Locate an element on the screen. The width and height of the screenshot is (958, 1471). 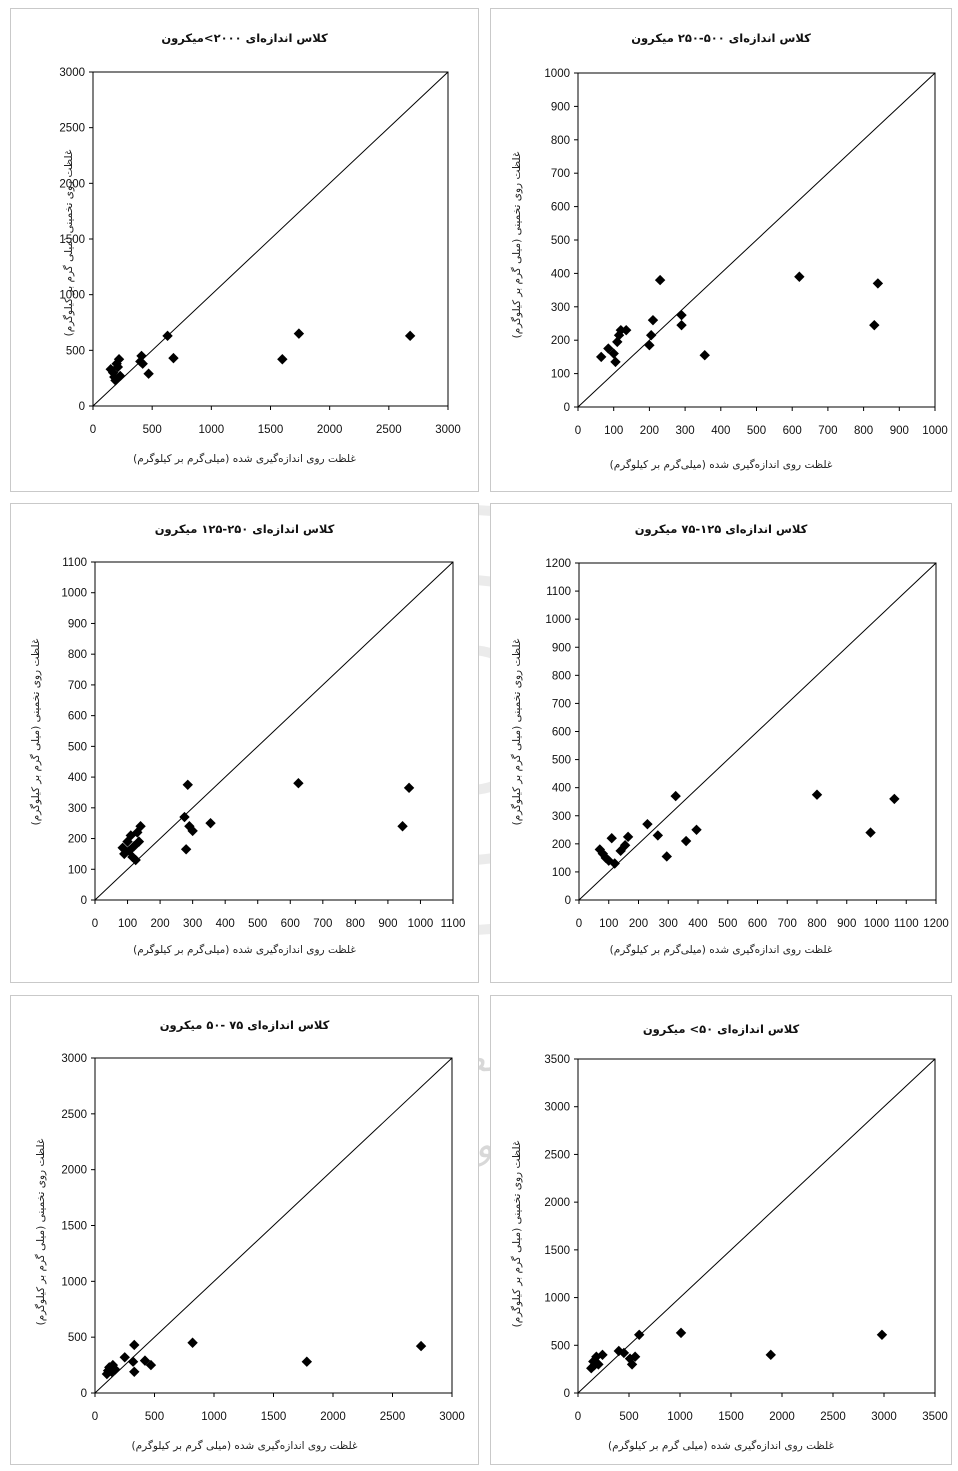
x-tick-label: 1100 is located at coordinates (453, 924).